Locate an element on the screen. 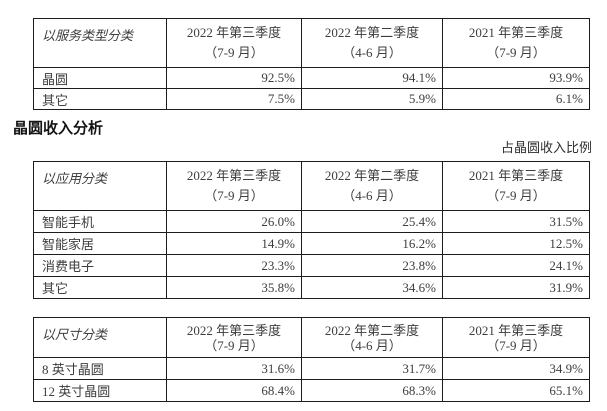 Image resolution: width=607 pixels, height=411 pixels. value-cell: 31.9% is located at coordinates (516, 287).